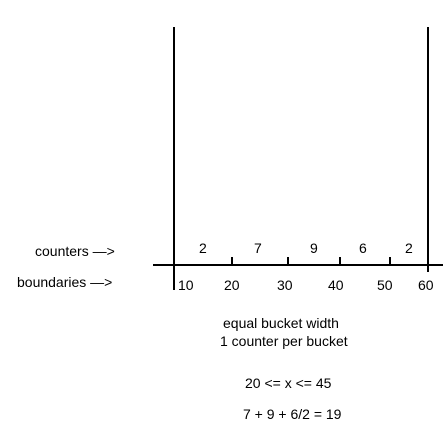 This screenshot has width=445, height=436. Describe the element at coordinates (65, 282) in the screenshot. I see `boundaries-label: boundaries —>` at that location.